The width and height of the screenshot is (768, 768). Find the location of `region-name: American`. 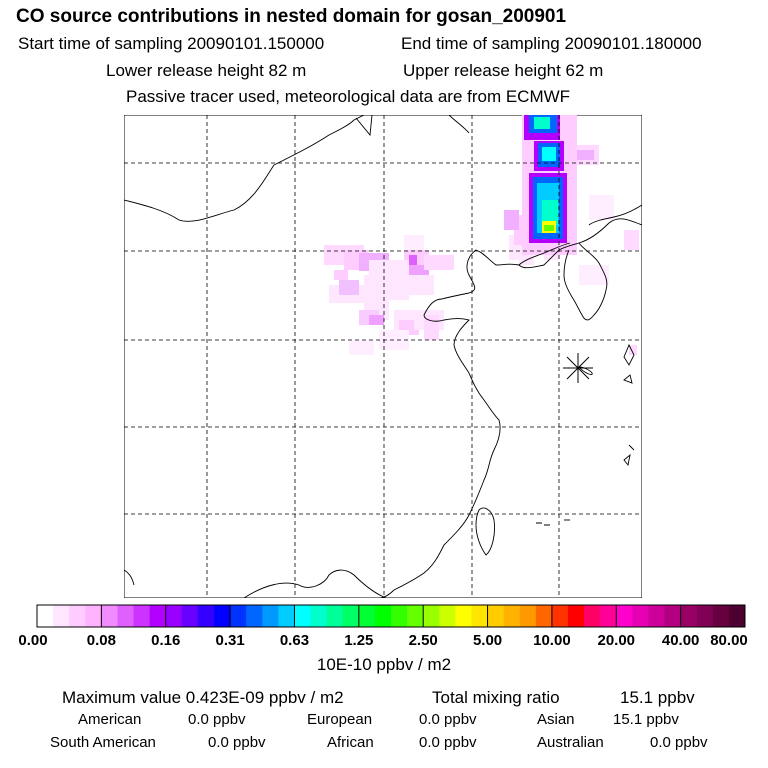

region-name: American is located at coordinates (110, 719).